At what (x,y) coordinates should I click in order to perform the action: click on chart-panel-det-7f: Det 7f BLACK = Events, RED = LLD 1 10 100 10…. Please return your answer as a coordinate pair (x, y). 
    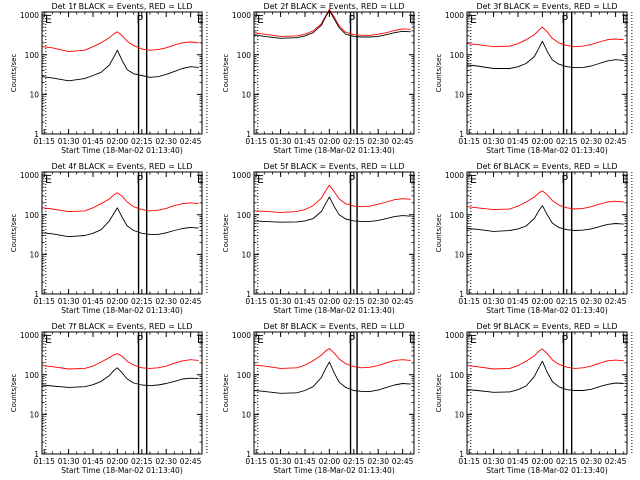
    Looking at the image, I should click on (109, 398).